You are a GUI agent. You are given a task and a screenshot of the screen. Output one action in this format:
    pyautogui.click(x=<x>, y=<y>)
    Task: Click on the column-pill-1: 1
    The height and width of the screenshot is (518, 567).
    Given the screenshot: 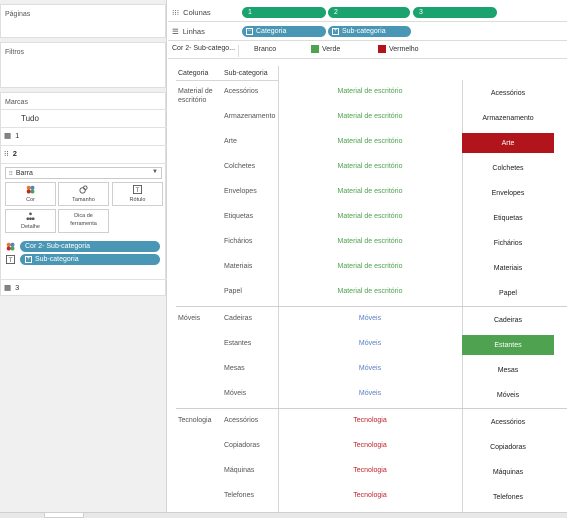 What is the action you would take?
    pyautogui.click(x=284, y=12)
    